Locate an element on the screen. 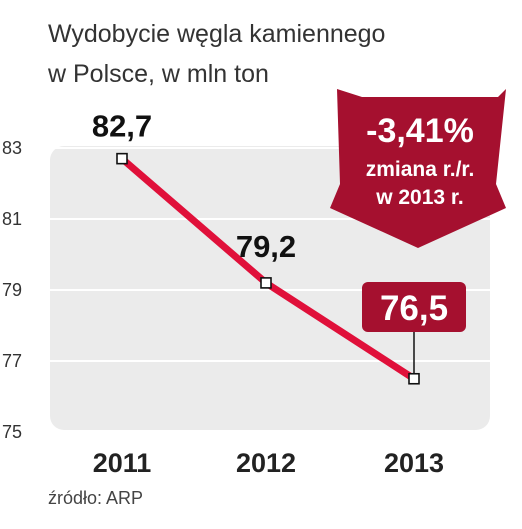  y-tick-label: 83 is located at coordinates (12, 148).